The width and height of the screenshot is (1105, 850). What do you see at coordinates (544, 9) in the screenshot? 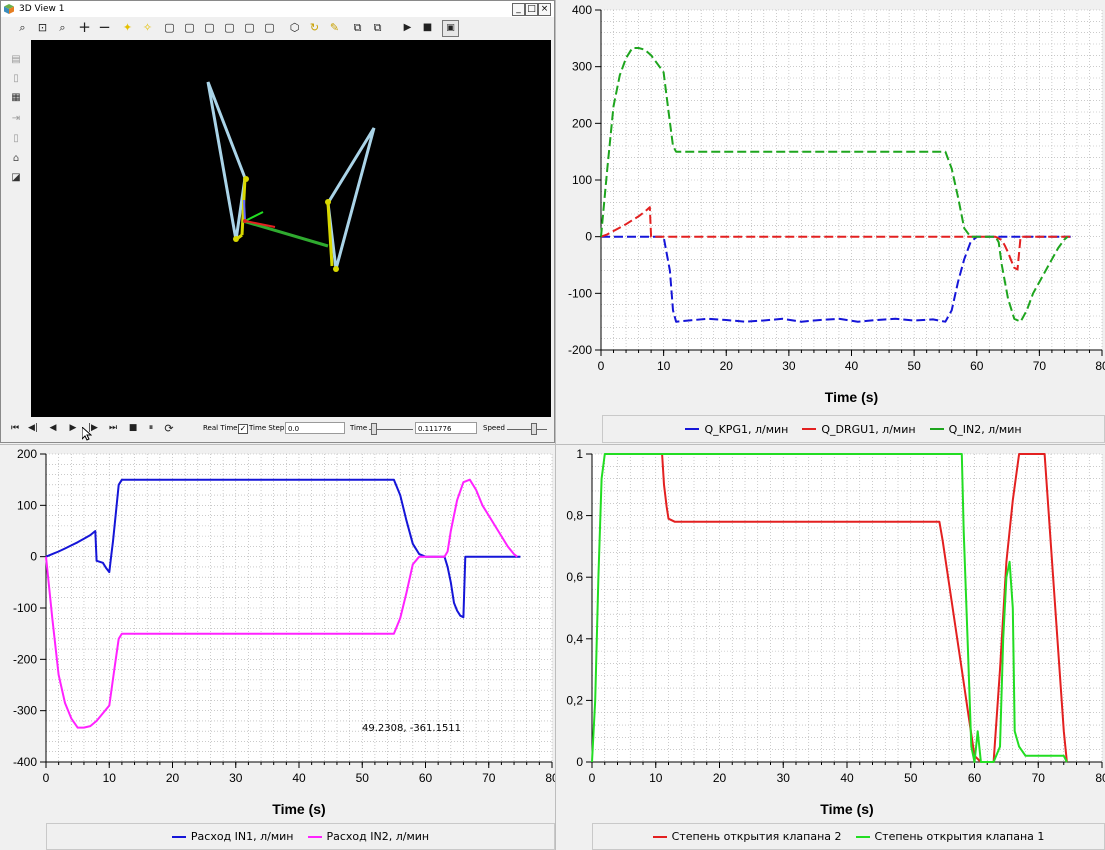
I see `close-button: ×` at bounding box center [544, 9].